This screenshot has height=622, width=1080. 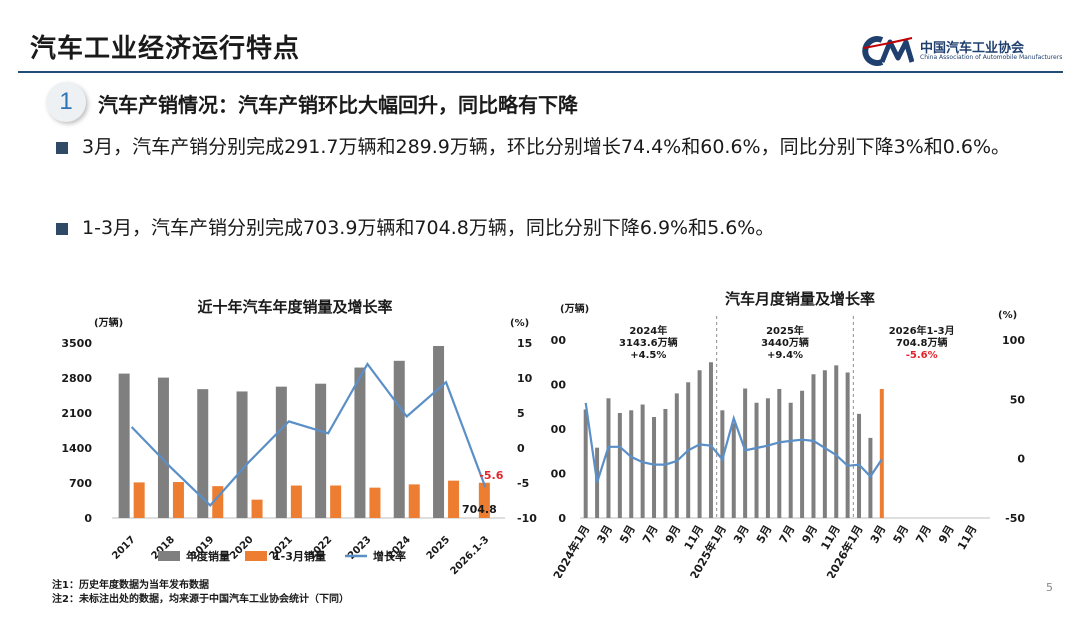 What do you see at coordinates (733, 442) in the screenshot?
I see `monthly-growth-line` at bounding box center [733, 442].